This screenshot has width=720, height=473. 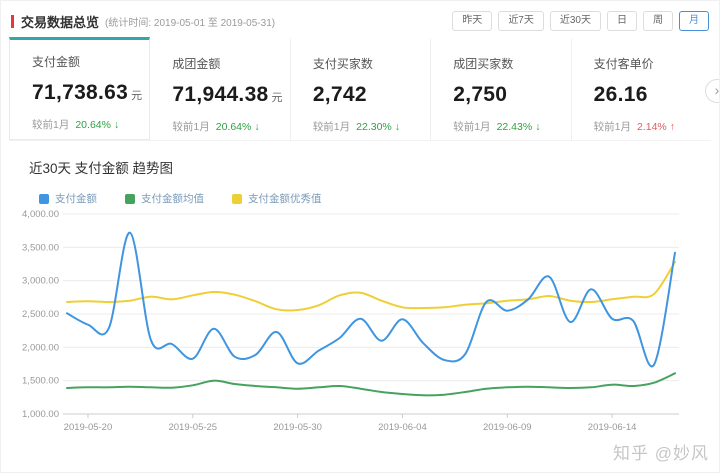 I want to click on card-value: 71,944.38, so click(x=220, y=94).